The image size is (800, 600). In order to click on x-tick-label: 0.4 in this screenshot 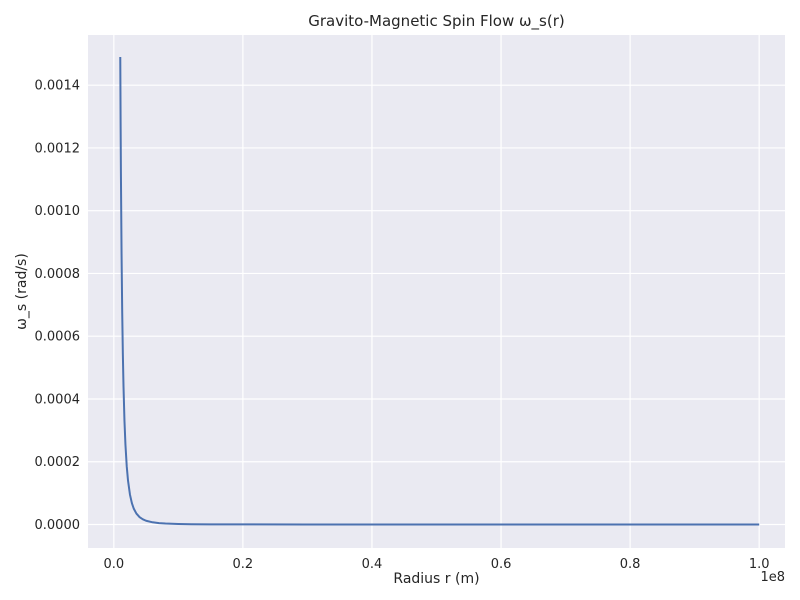, I will do `click(372, 564)`.